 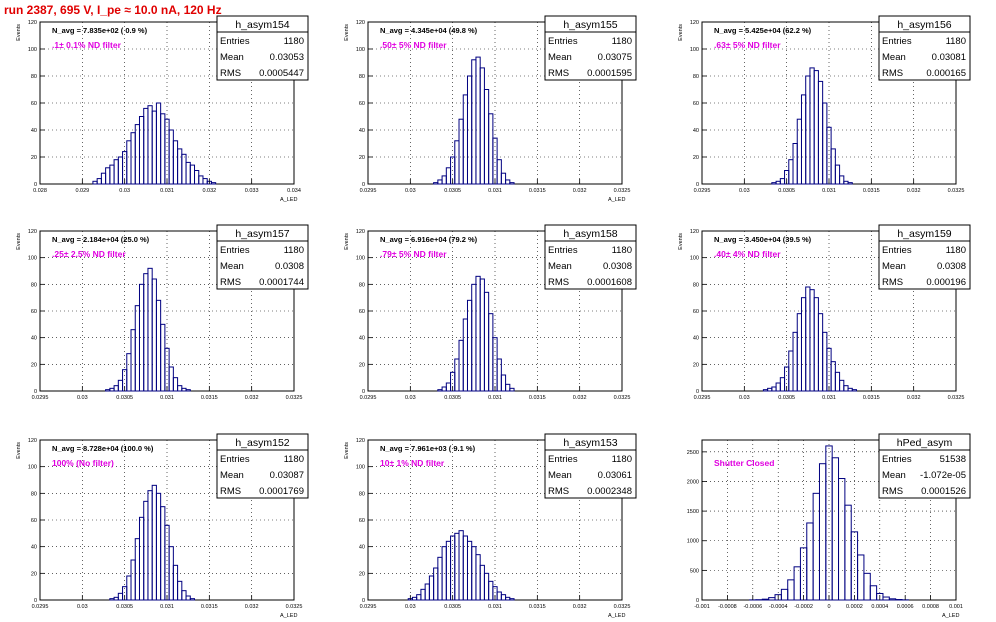 I want to click on y-tick-label: 0, so click(x=363, y=392).